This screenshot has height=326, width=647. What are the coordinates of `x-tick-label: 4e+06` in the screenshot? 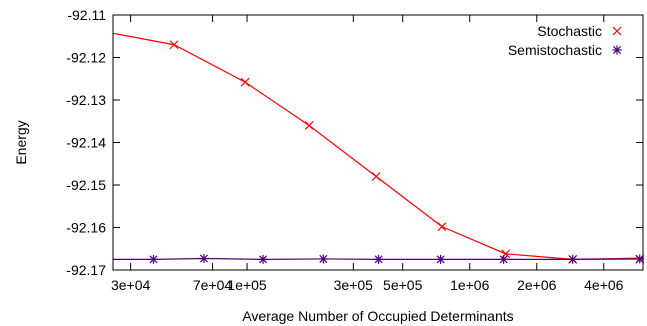 It's located at (604, 285).